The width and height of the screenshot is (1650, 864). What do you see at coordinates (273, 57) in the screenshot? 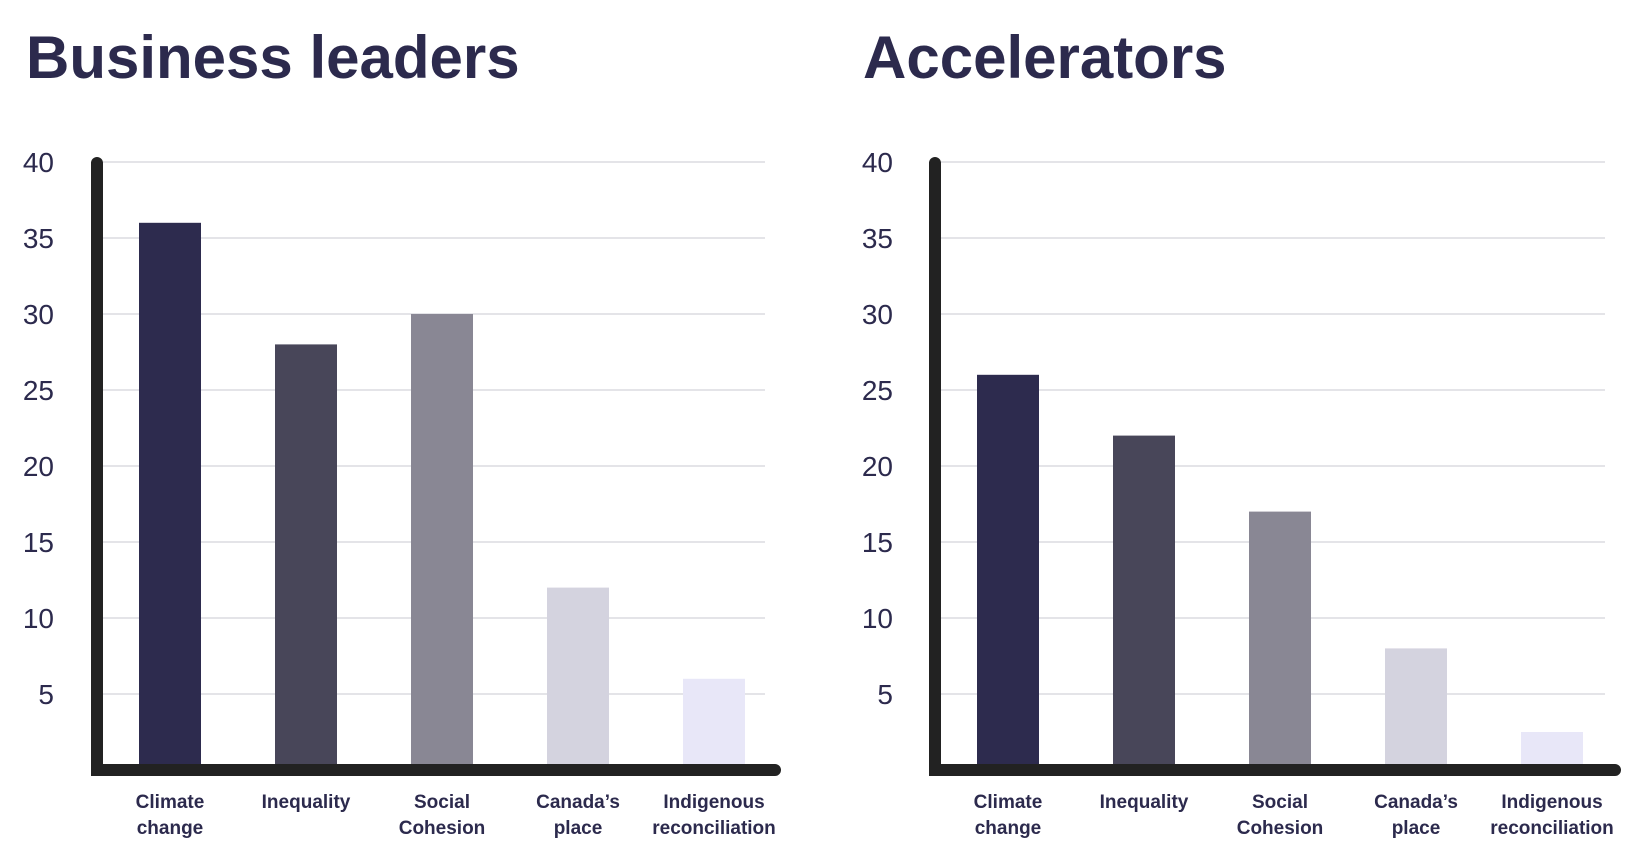
I see `chart-title: Business leaders` at bounding box center [273, 57].